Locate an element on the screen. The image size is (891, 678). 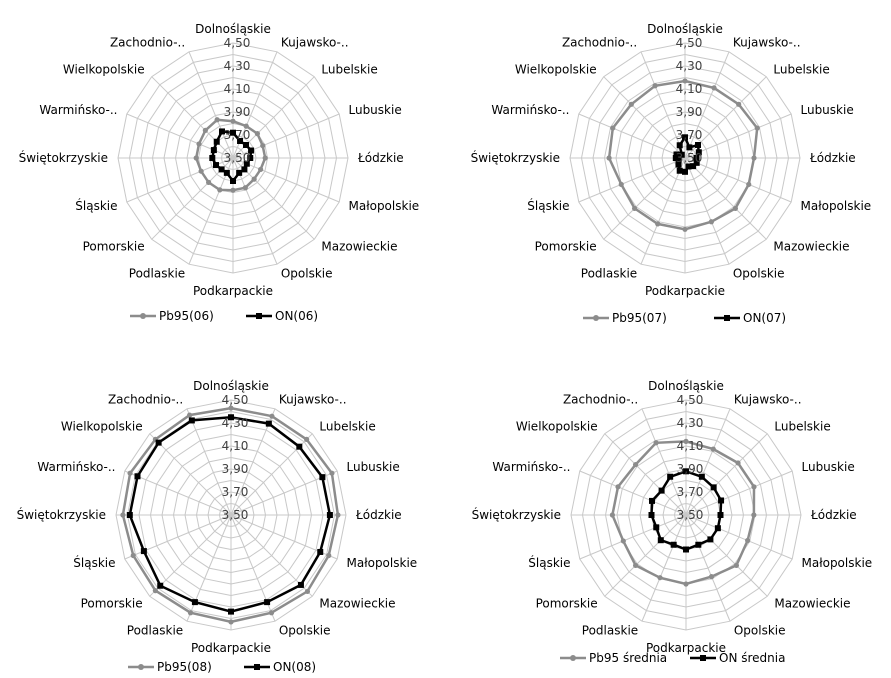
legend-item: Pb95(07) is located at coordinates (625, 318).